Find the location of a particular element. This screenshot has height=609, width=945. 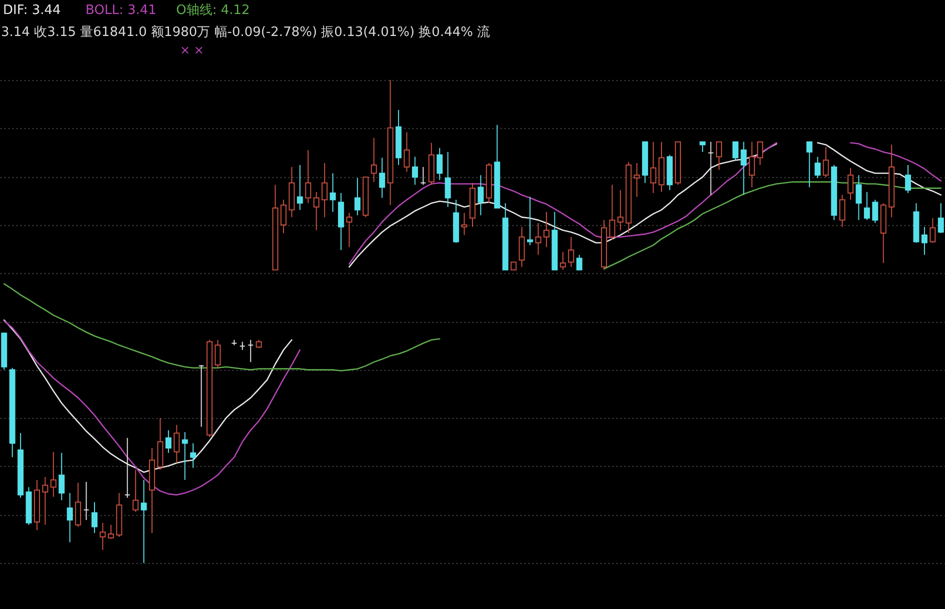

text: BOLL: 3.41 is located at coordinates (121, 10).